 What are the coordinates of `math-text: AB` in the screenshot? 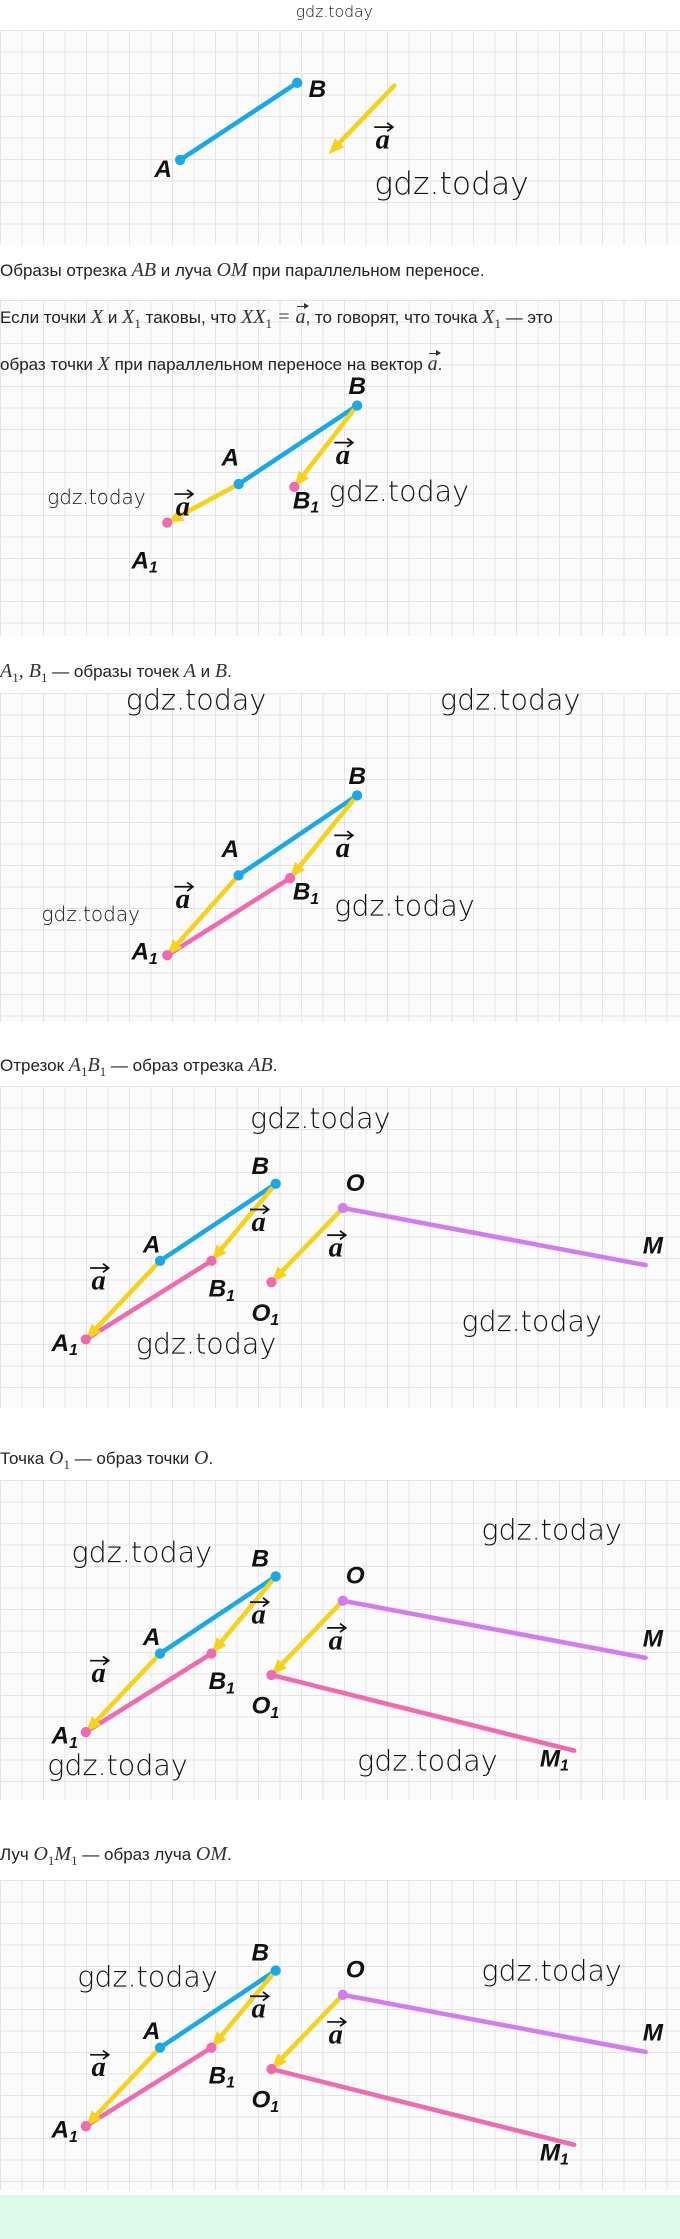 It's located at (144, 270).